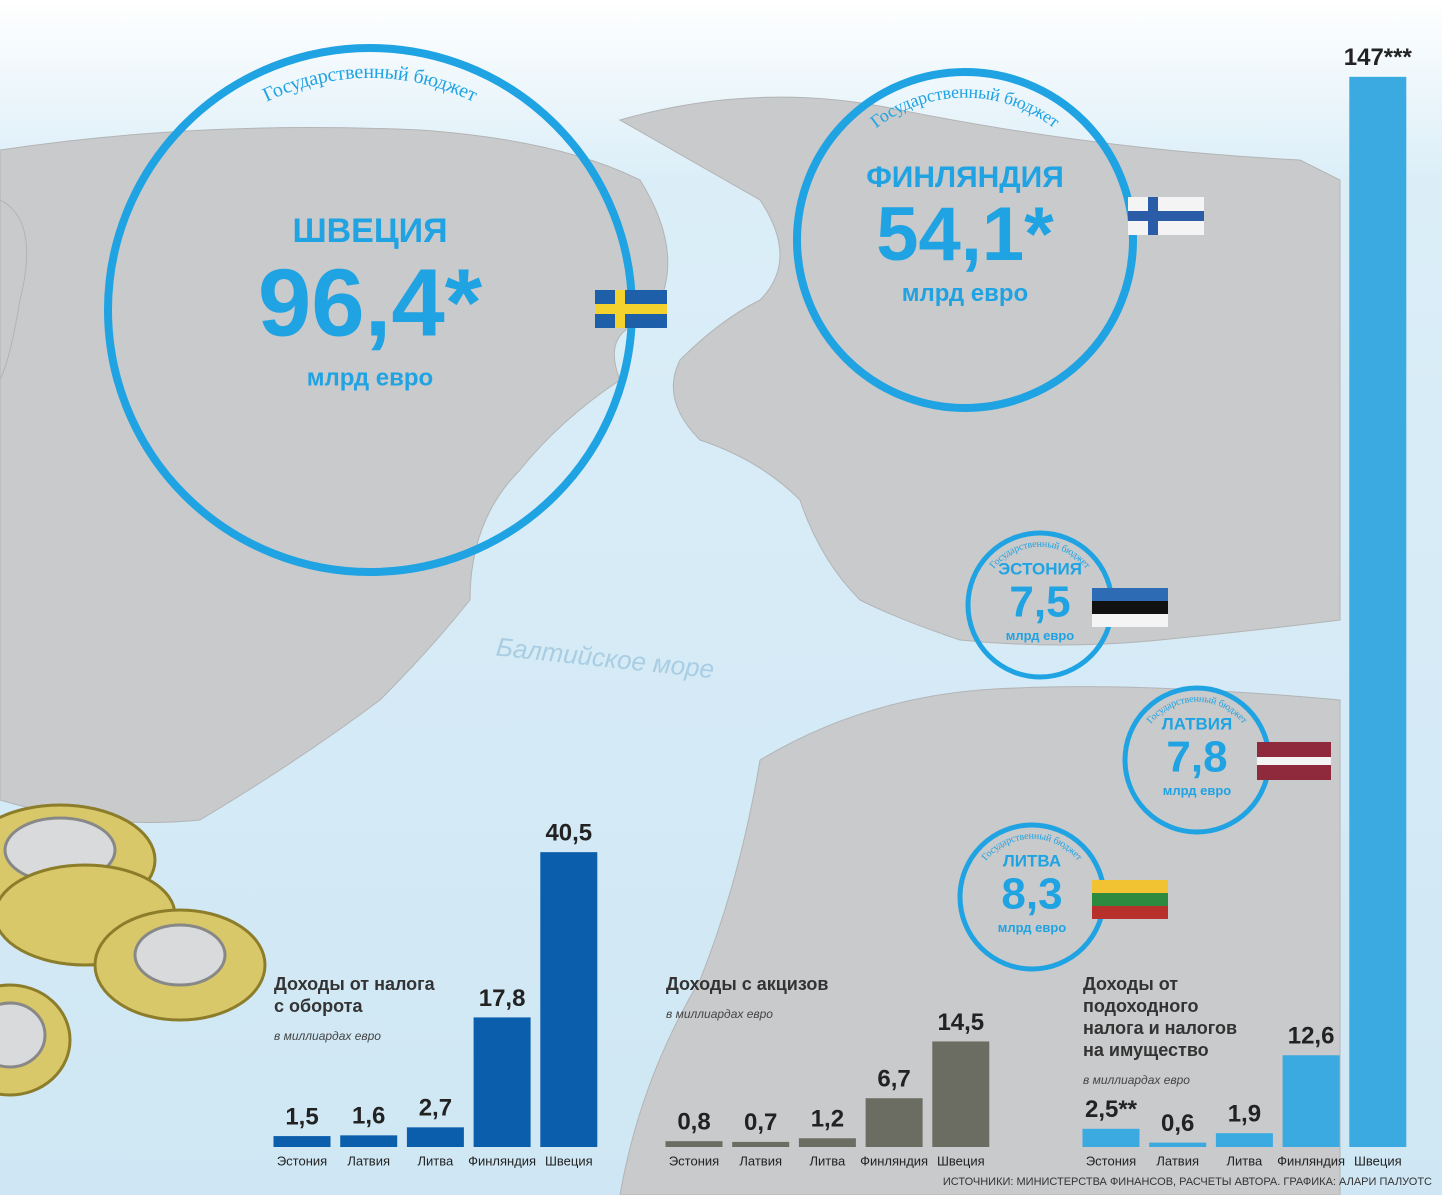  I want to click on value-label: 1,9, so click(1244, 1114).